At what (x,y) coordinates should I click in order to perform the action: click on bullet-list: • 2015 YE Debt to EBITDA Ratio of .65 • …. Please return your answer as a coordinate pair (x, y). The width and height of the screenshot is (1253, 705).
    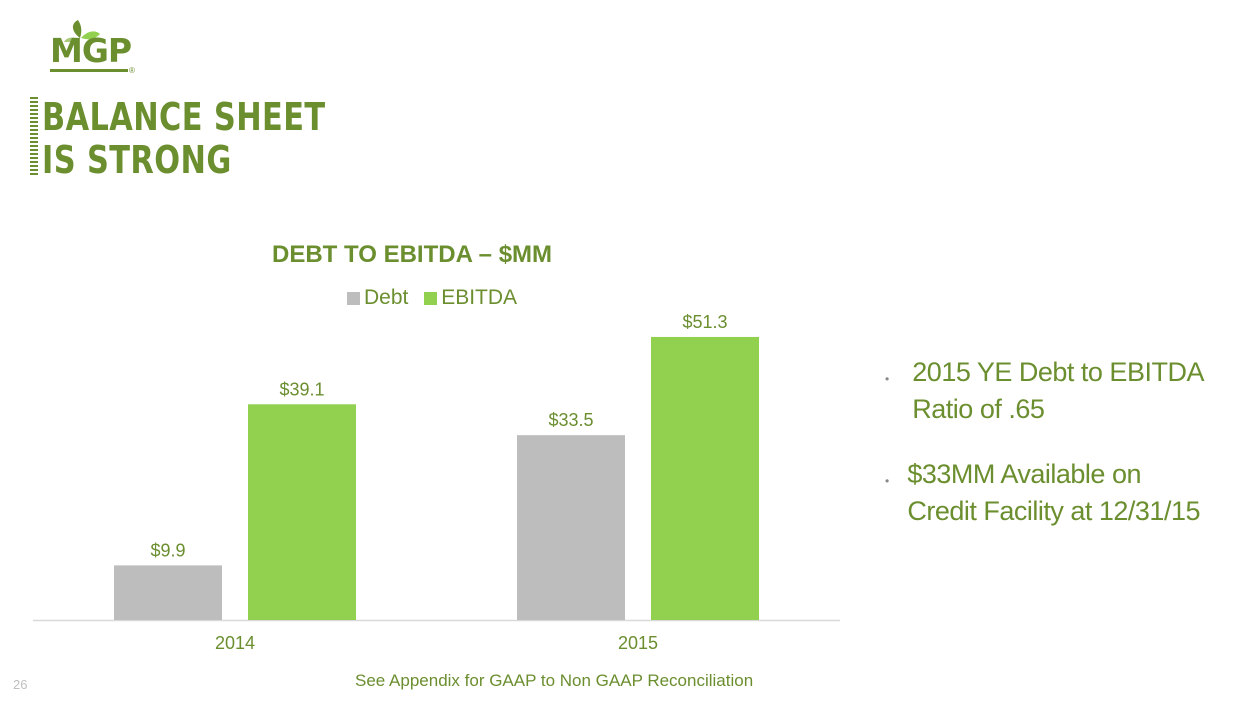
    Looking at the image, I should click on (1045, 456).